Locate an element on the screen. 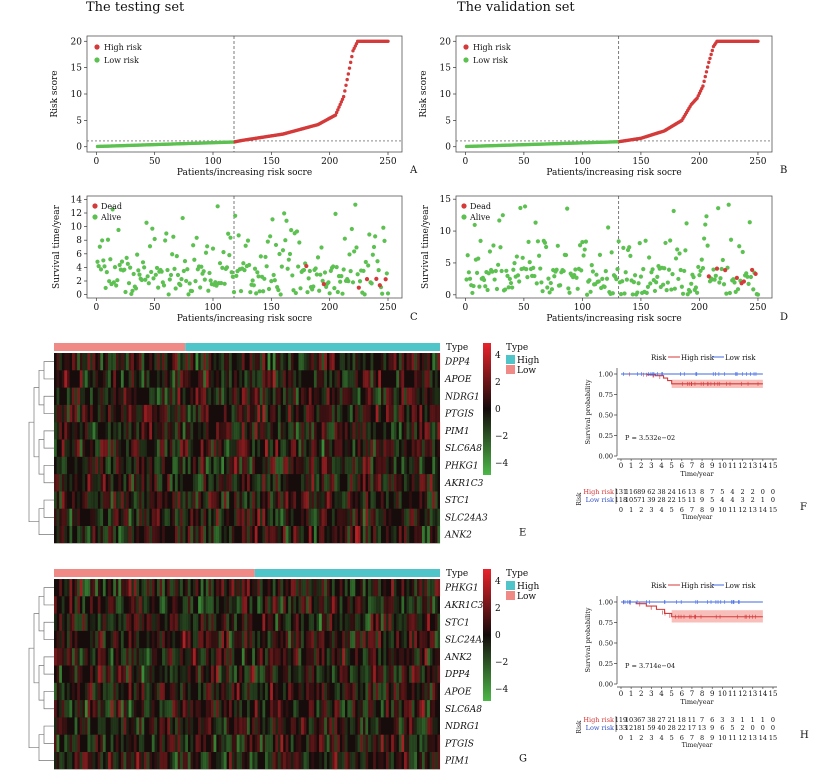  x-tick-label: 0 is located at coordinates (465, 308).